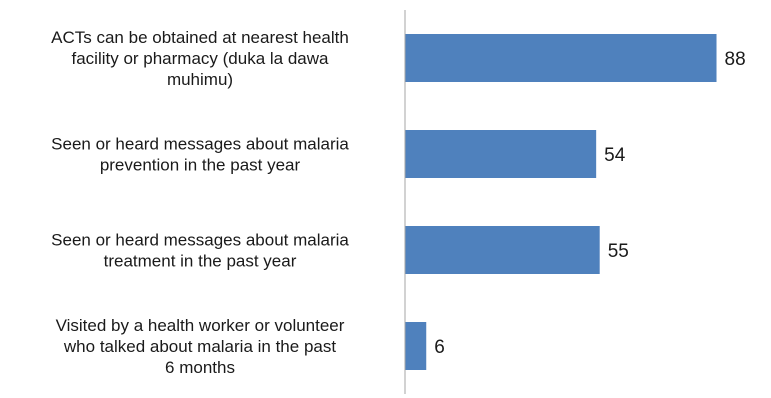 The height and width of the screenshot is (398, 771). I want to click on category-label-line: prevention in the past year, so click(200, 165).